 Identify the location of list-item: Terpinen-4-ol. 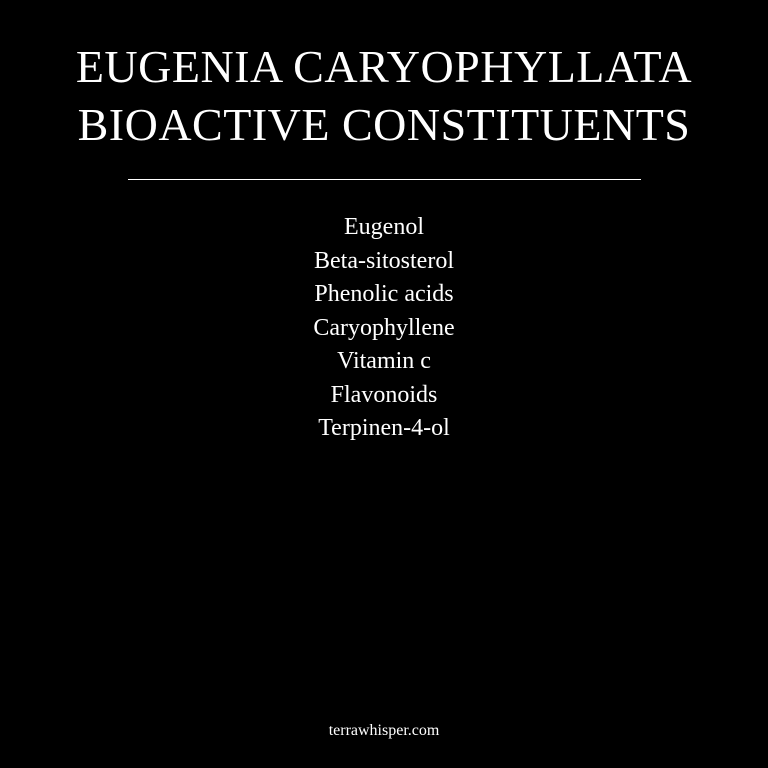
(384, 428).